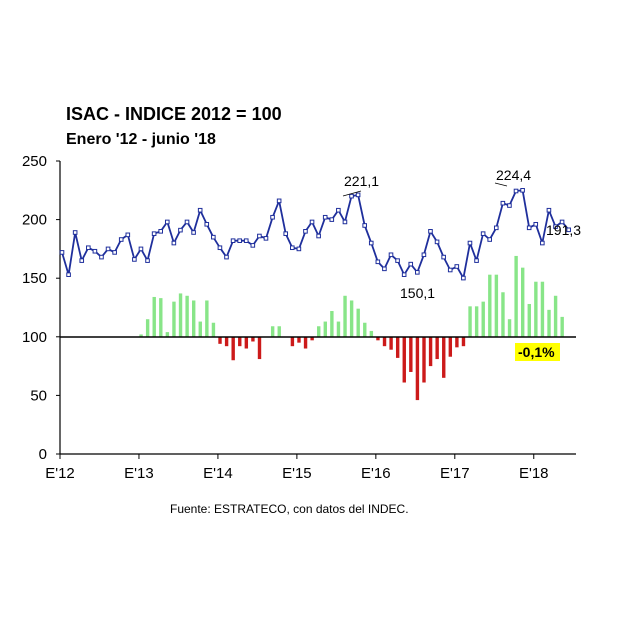 The height and width of the screenshot is (640, 640). What do you see at coordinates (537, 352) in the screenshot?
I see `highlight-box` at bounding box center [537, 352].